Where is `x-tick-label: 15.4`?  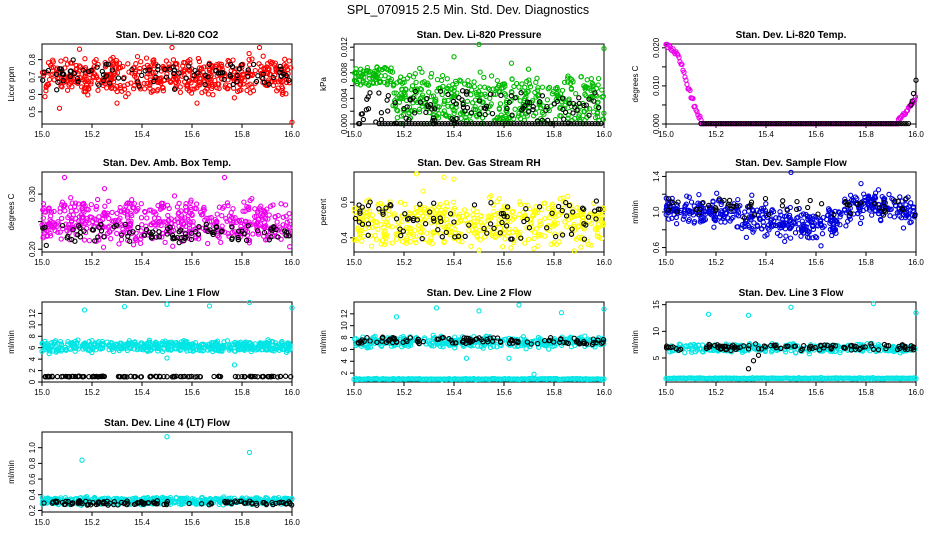
x-tick-label: 15.4 is located at coordinates (454, 134).